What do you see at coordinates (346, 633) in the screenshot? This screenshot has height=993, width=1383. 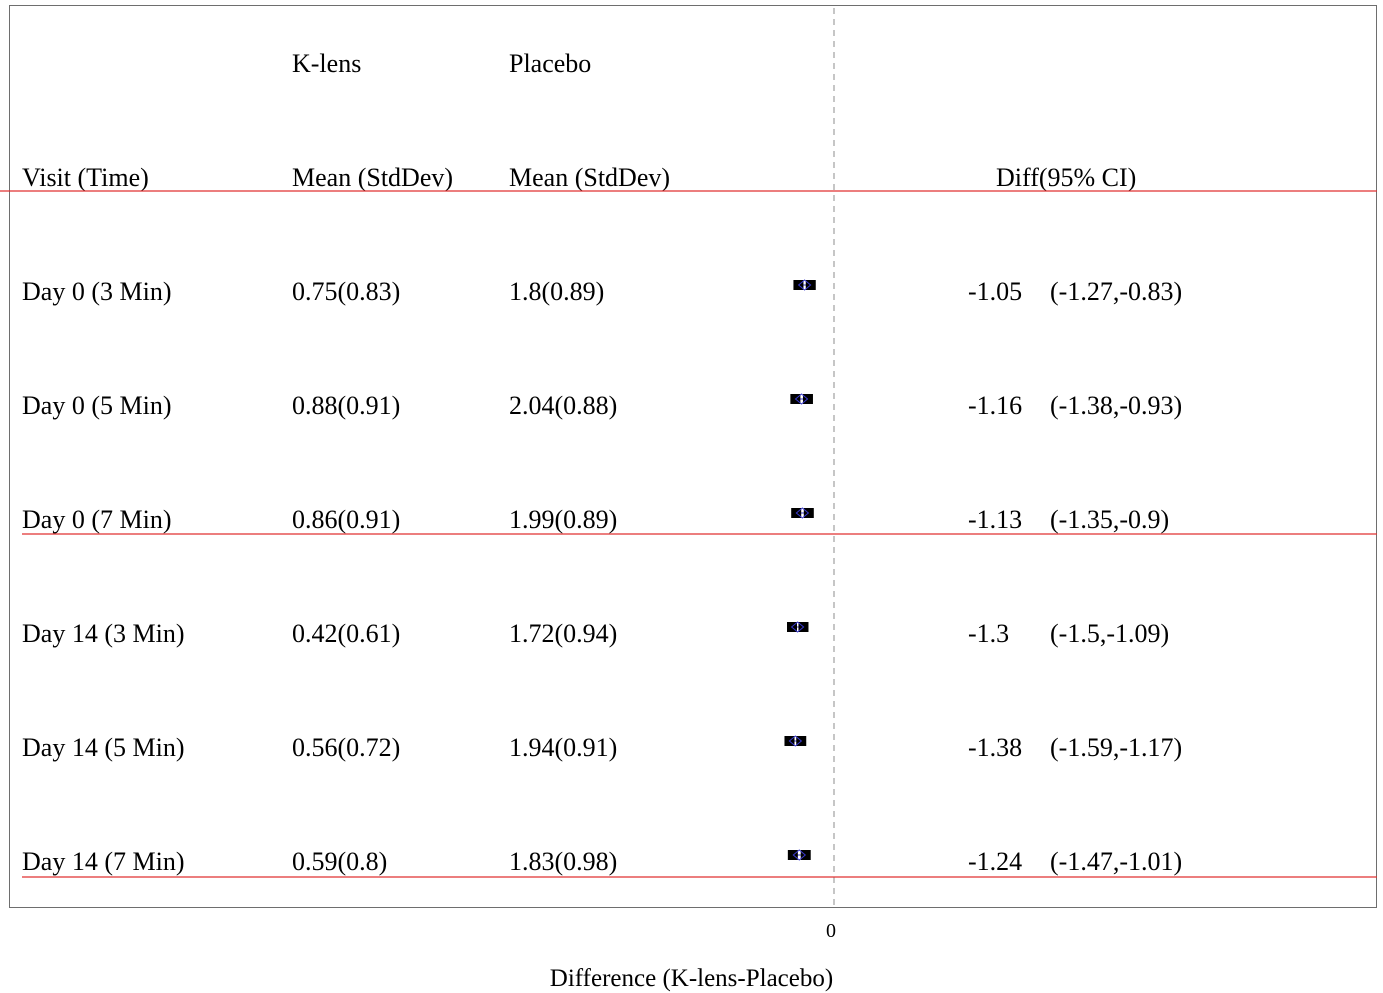 I see `row-klens: 0.42(0.61)` at bounding box center [346, 633].